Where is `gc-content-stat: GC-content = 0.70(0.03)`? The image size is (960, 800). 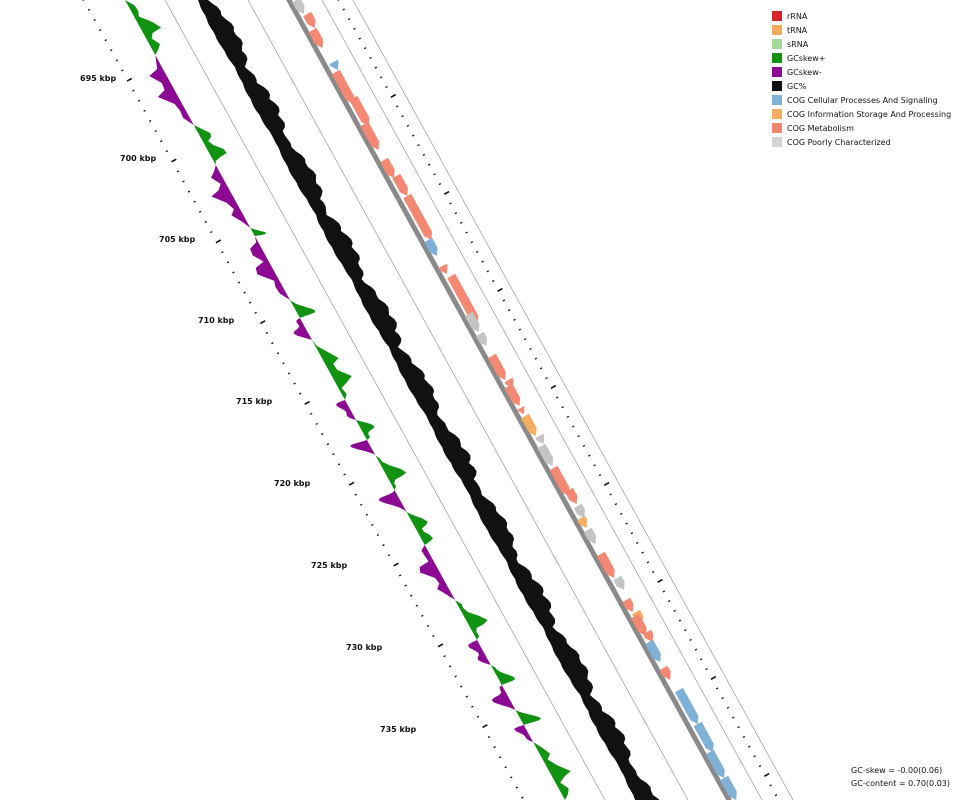
gc-content-stat: GC-content = 0.70(0.03) is located at coordinates (900, 783).